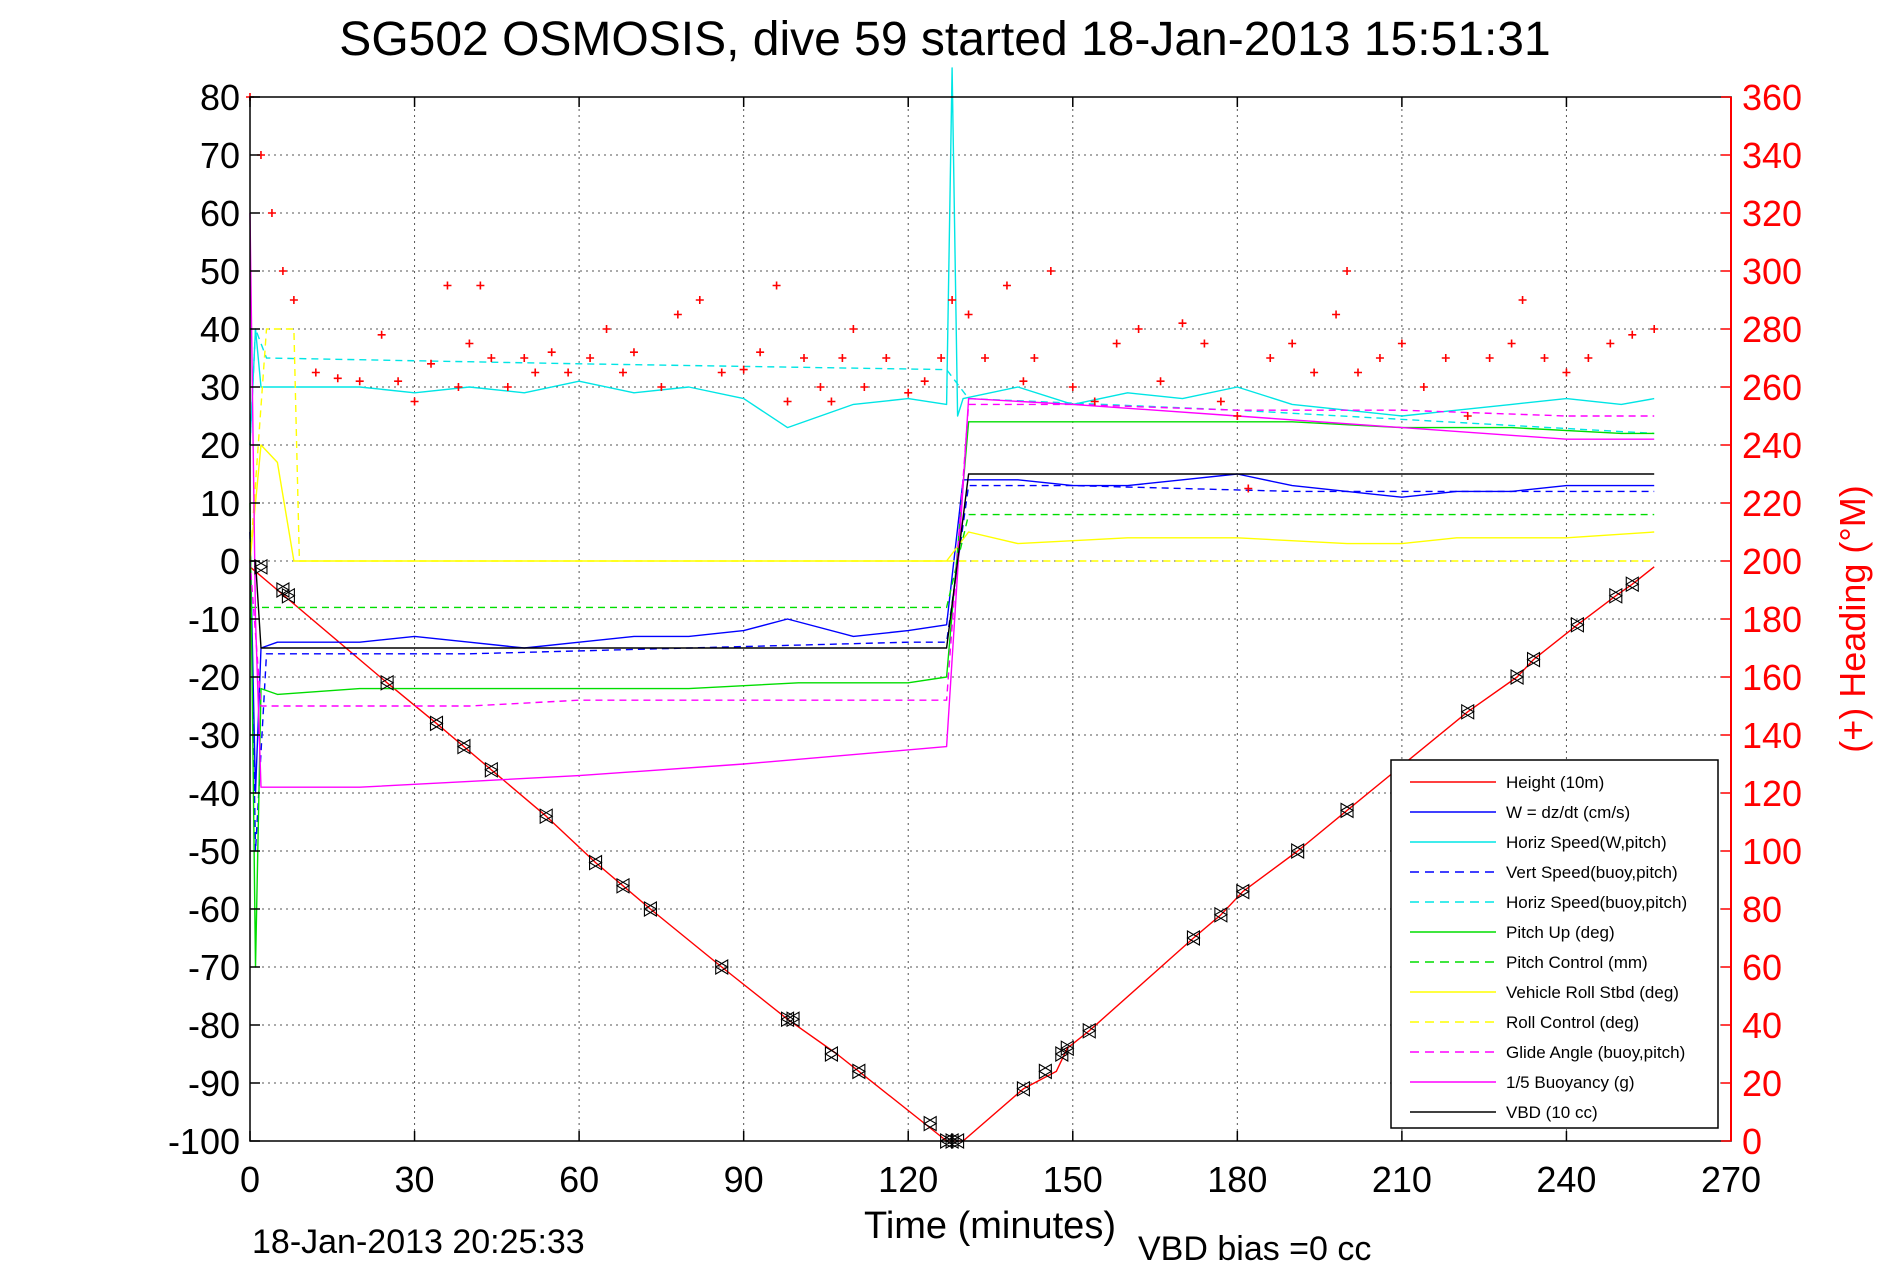 The image size is (1891, 1262). Describe the element at coordinates (230, 561) in the screenshot. I see `y-tick-label: 0` at that location.